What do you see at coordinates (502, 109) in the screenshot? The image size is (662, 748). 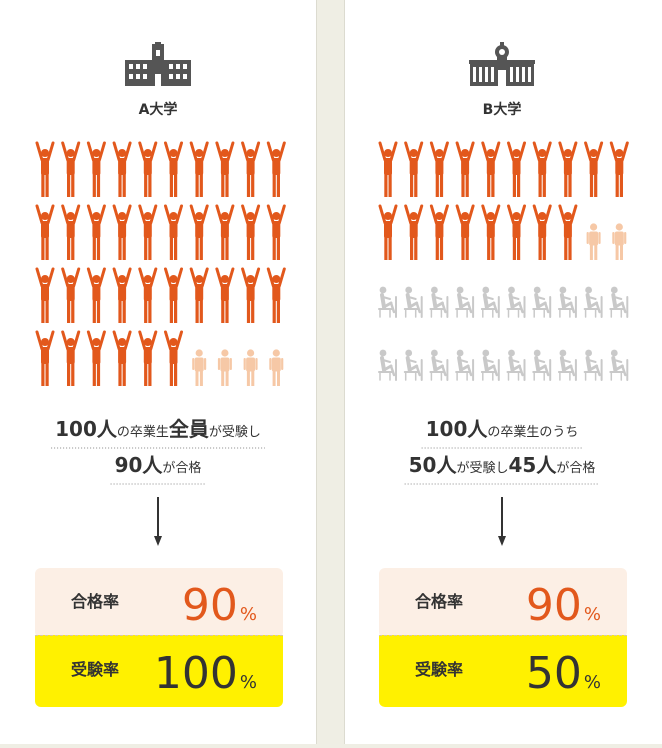 I see `university-name: B大学` at bounding box center [502, 109].